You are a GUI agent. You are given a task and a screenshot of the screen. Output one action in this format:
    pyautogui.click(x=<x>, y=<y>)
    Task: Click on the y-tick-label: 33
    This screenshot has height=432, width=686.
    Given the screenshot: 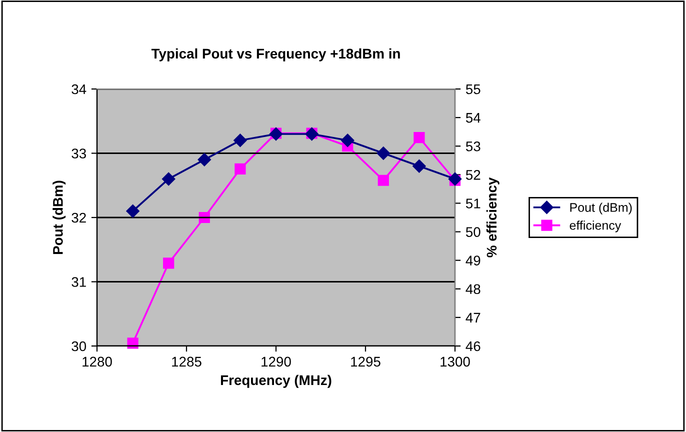 What is the action you would take?
    pyautogui.click(x=79, y=153)
    